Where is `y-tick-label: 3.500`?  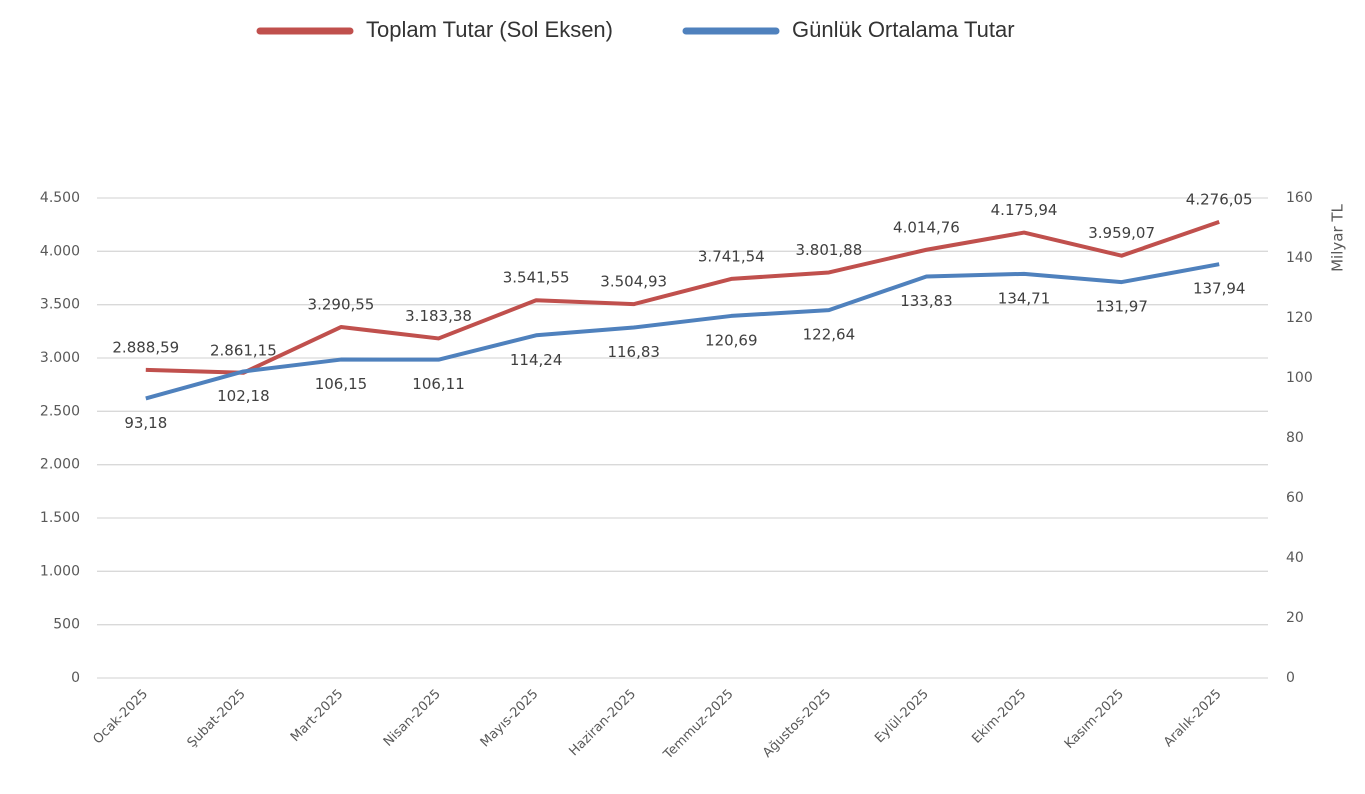
y-tick-label: 3.500 is located at coordinates (60, 305).